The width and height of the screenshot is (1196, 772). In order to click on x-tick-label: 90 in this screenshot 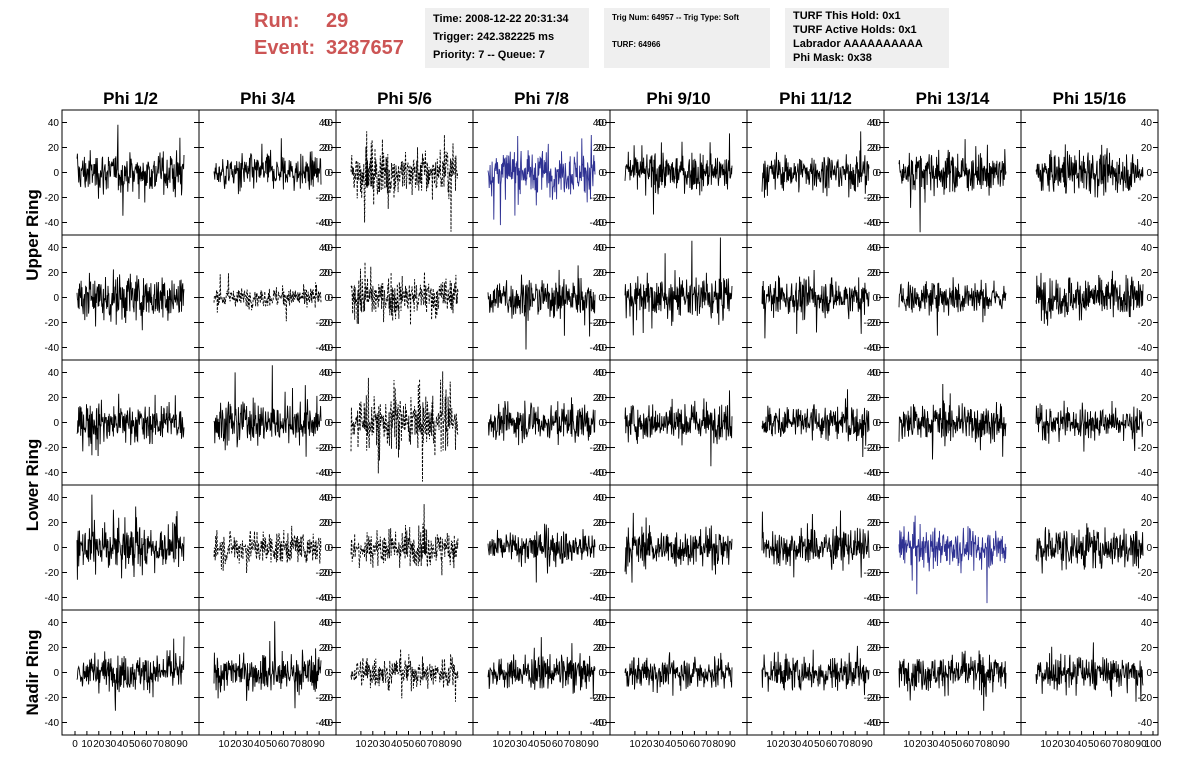, I will do `click(457, 744)`.